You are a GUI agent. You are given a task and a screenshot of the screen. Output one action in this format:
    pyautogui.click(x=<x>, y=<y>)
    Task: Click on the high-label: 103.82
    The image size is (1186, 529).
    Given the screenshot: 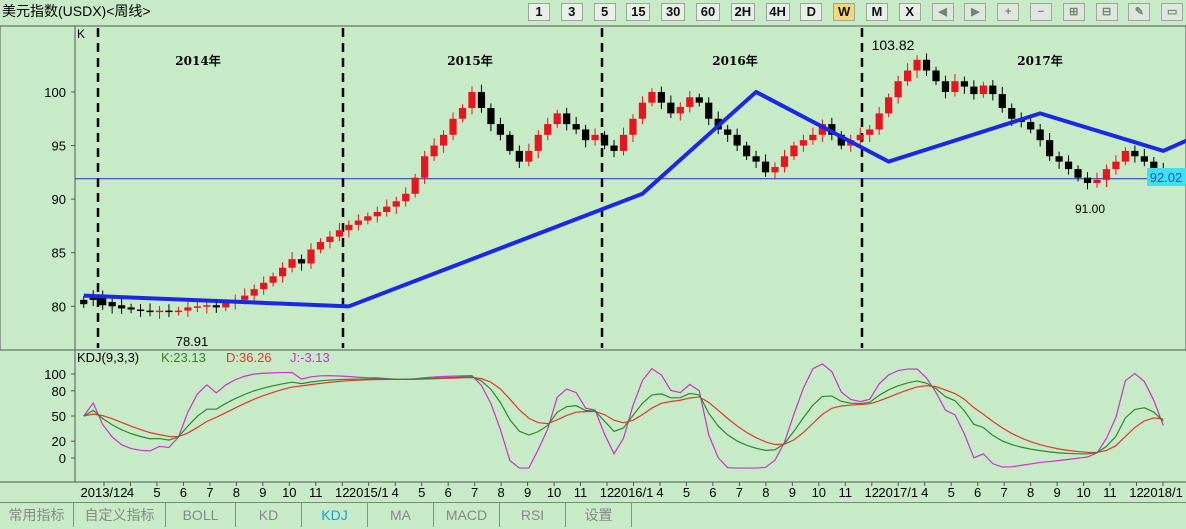 What is the action you would take?
    pyautogui.click(x=893, y=45)
    